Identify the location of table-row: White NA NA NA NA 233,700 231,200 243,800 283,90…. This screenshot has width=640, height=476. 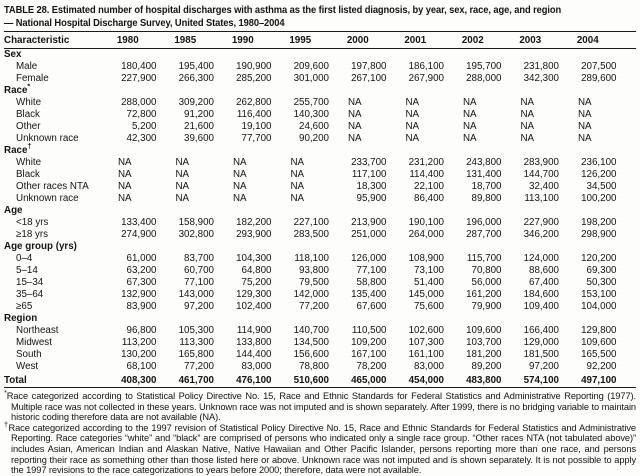
(320, 163).